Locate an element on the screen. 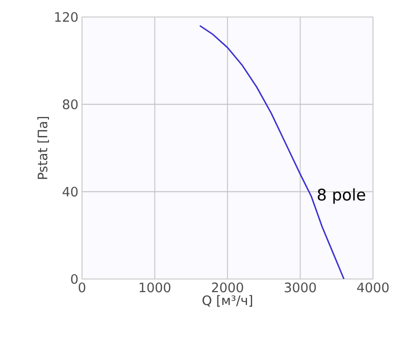 This screenshot has height=339, width=400. x-axis-title: Q [м³/ч] is located at coordinates (227, 301).